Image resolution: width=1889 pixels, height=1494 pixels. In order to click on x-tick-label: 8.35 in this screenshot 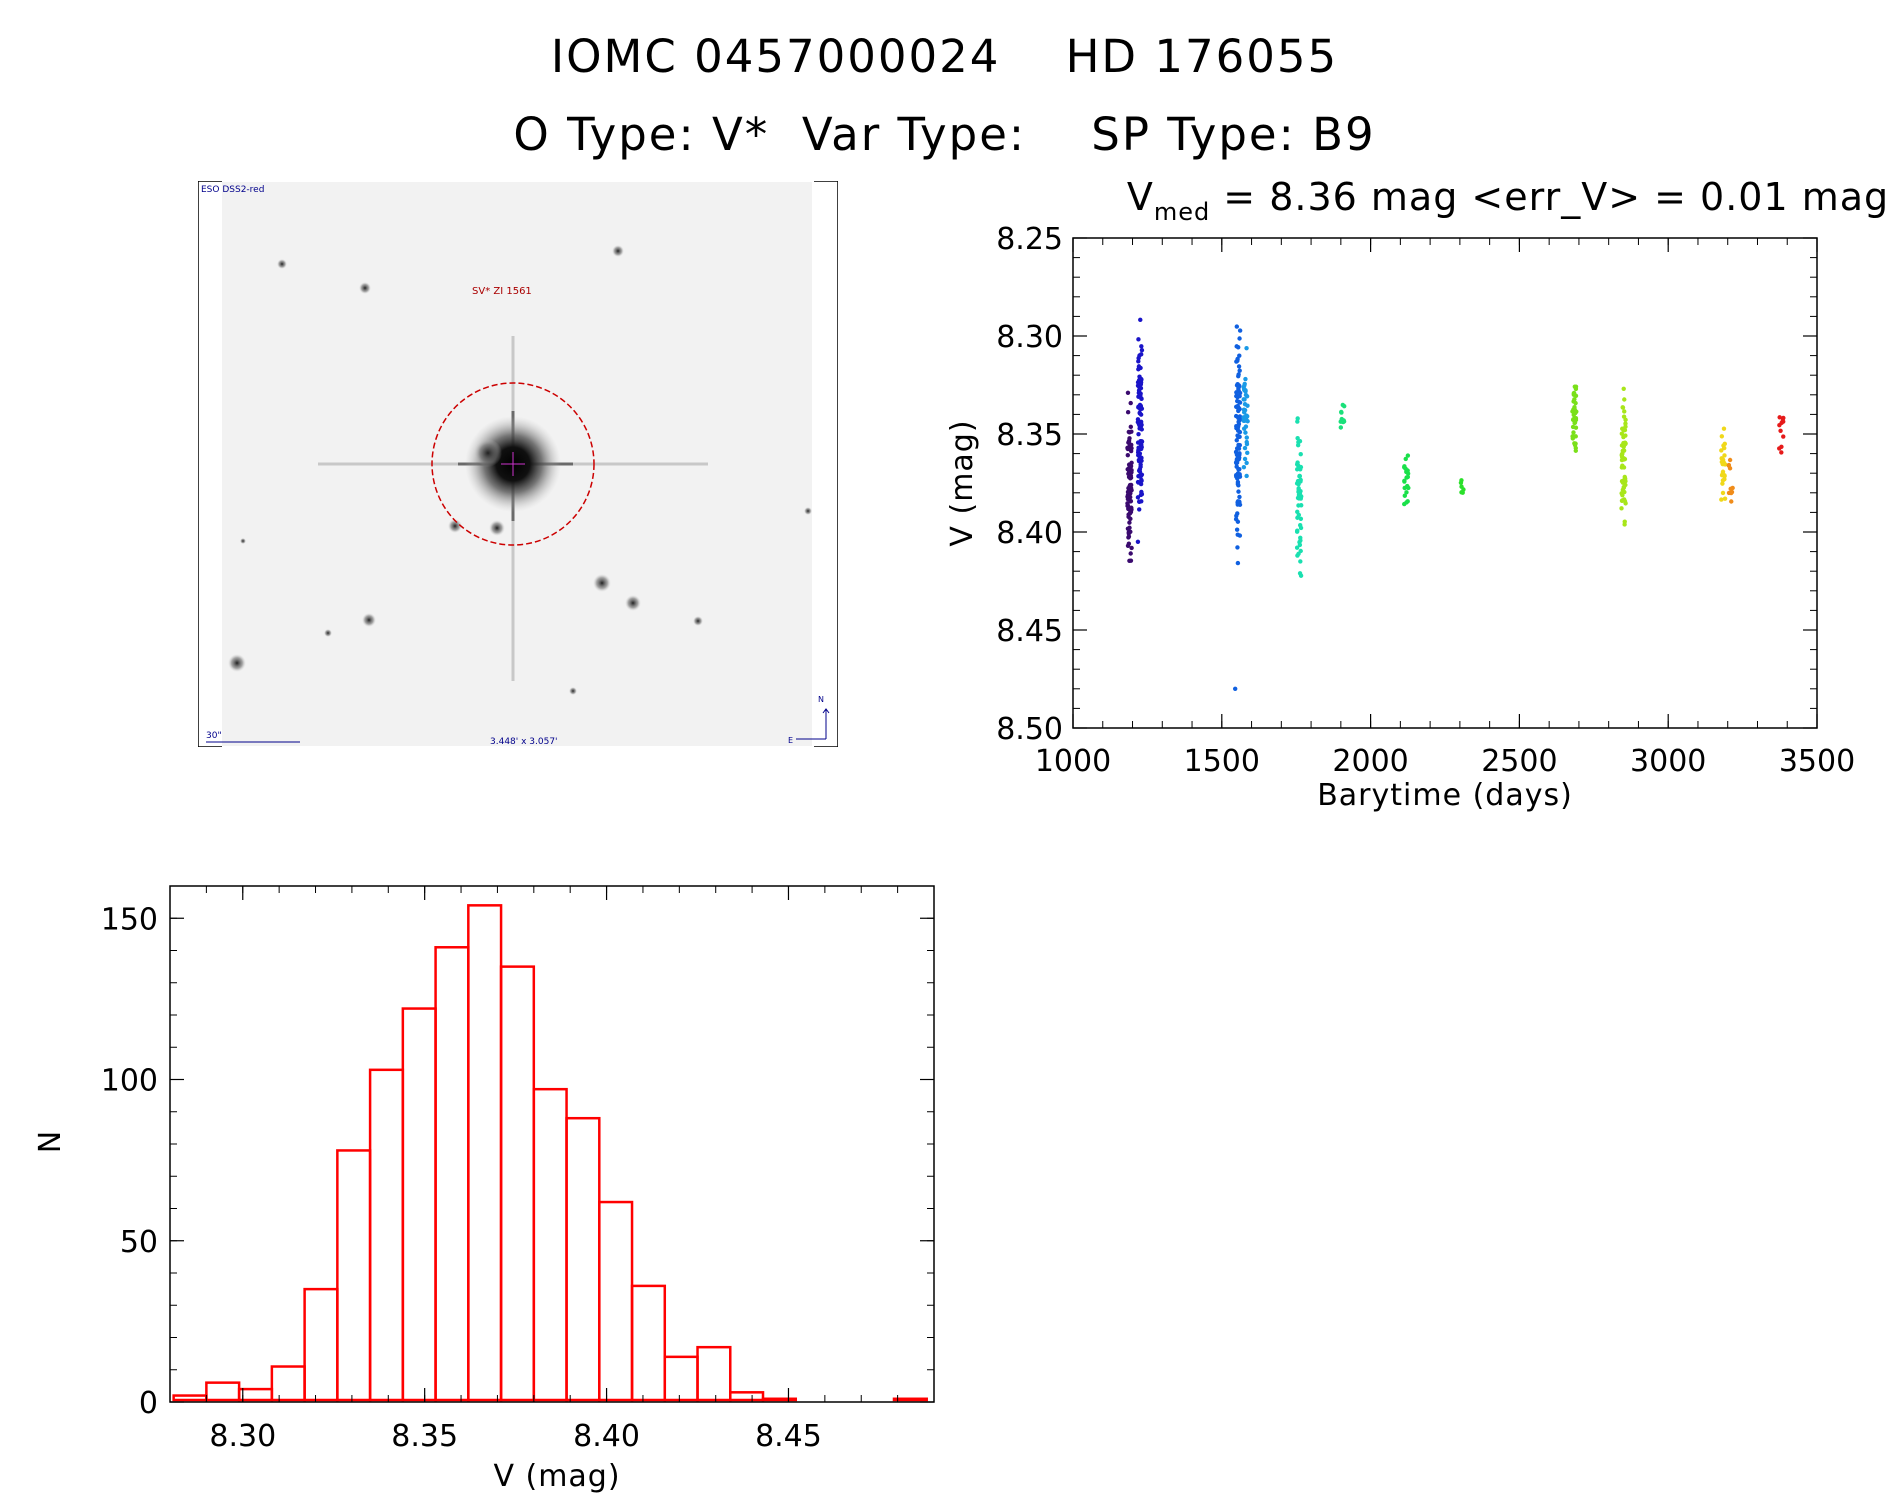, I will do `click(424, 1436)`.